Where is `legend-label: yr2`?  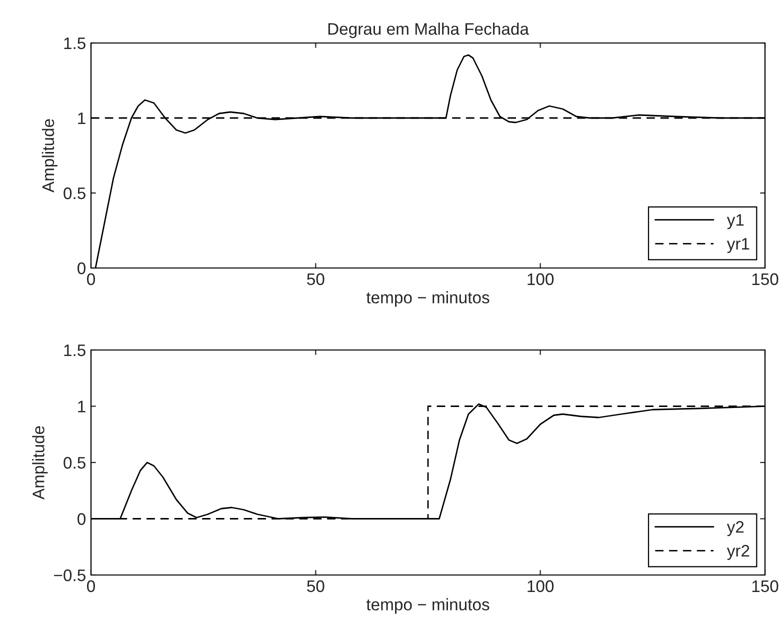
legend-label: yr2 is located at coordinates (738, 552).